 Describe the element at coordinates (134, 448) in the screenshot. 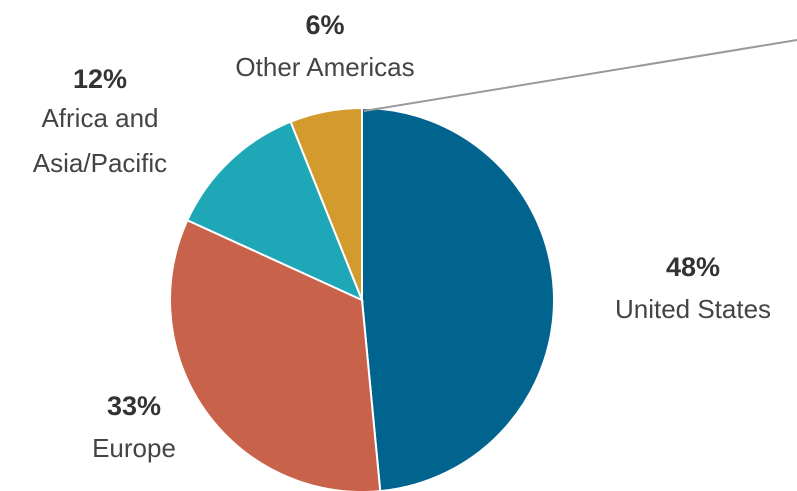

I see `data-label-europe-name: Europe` at that location.